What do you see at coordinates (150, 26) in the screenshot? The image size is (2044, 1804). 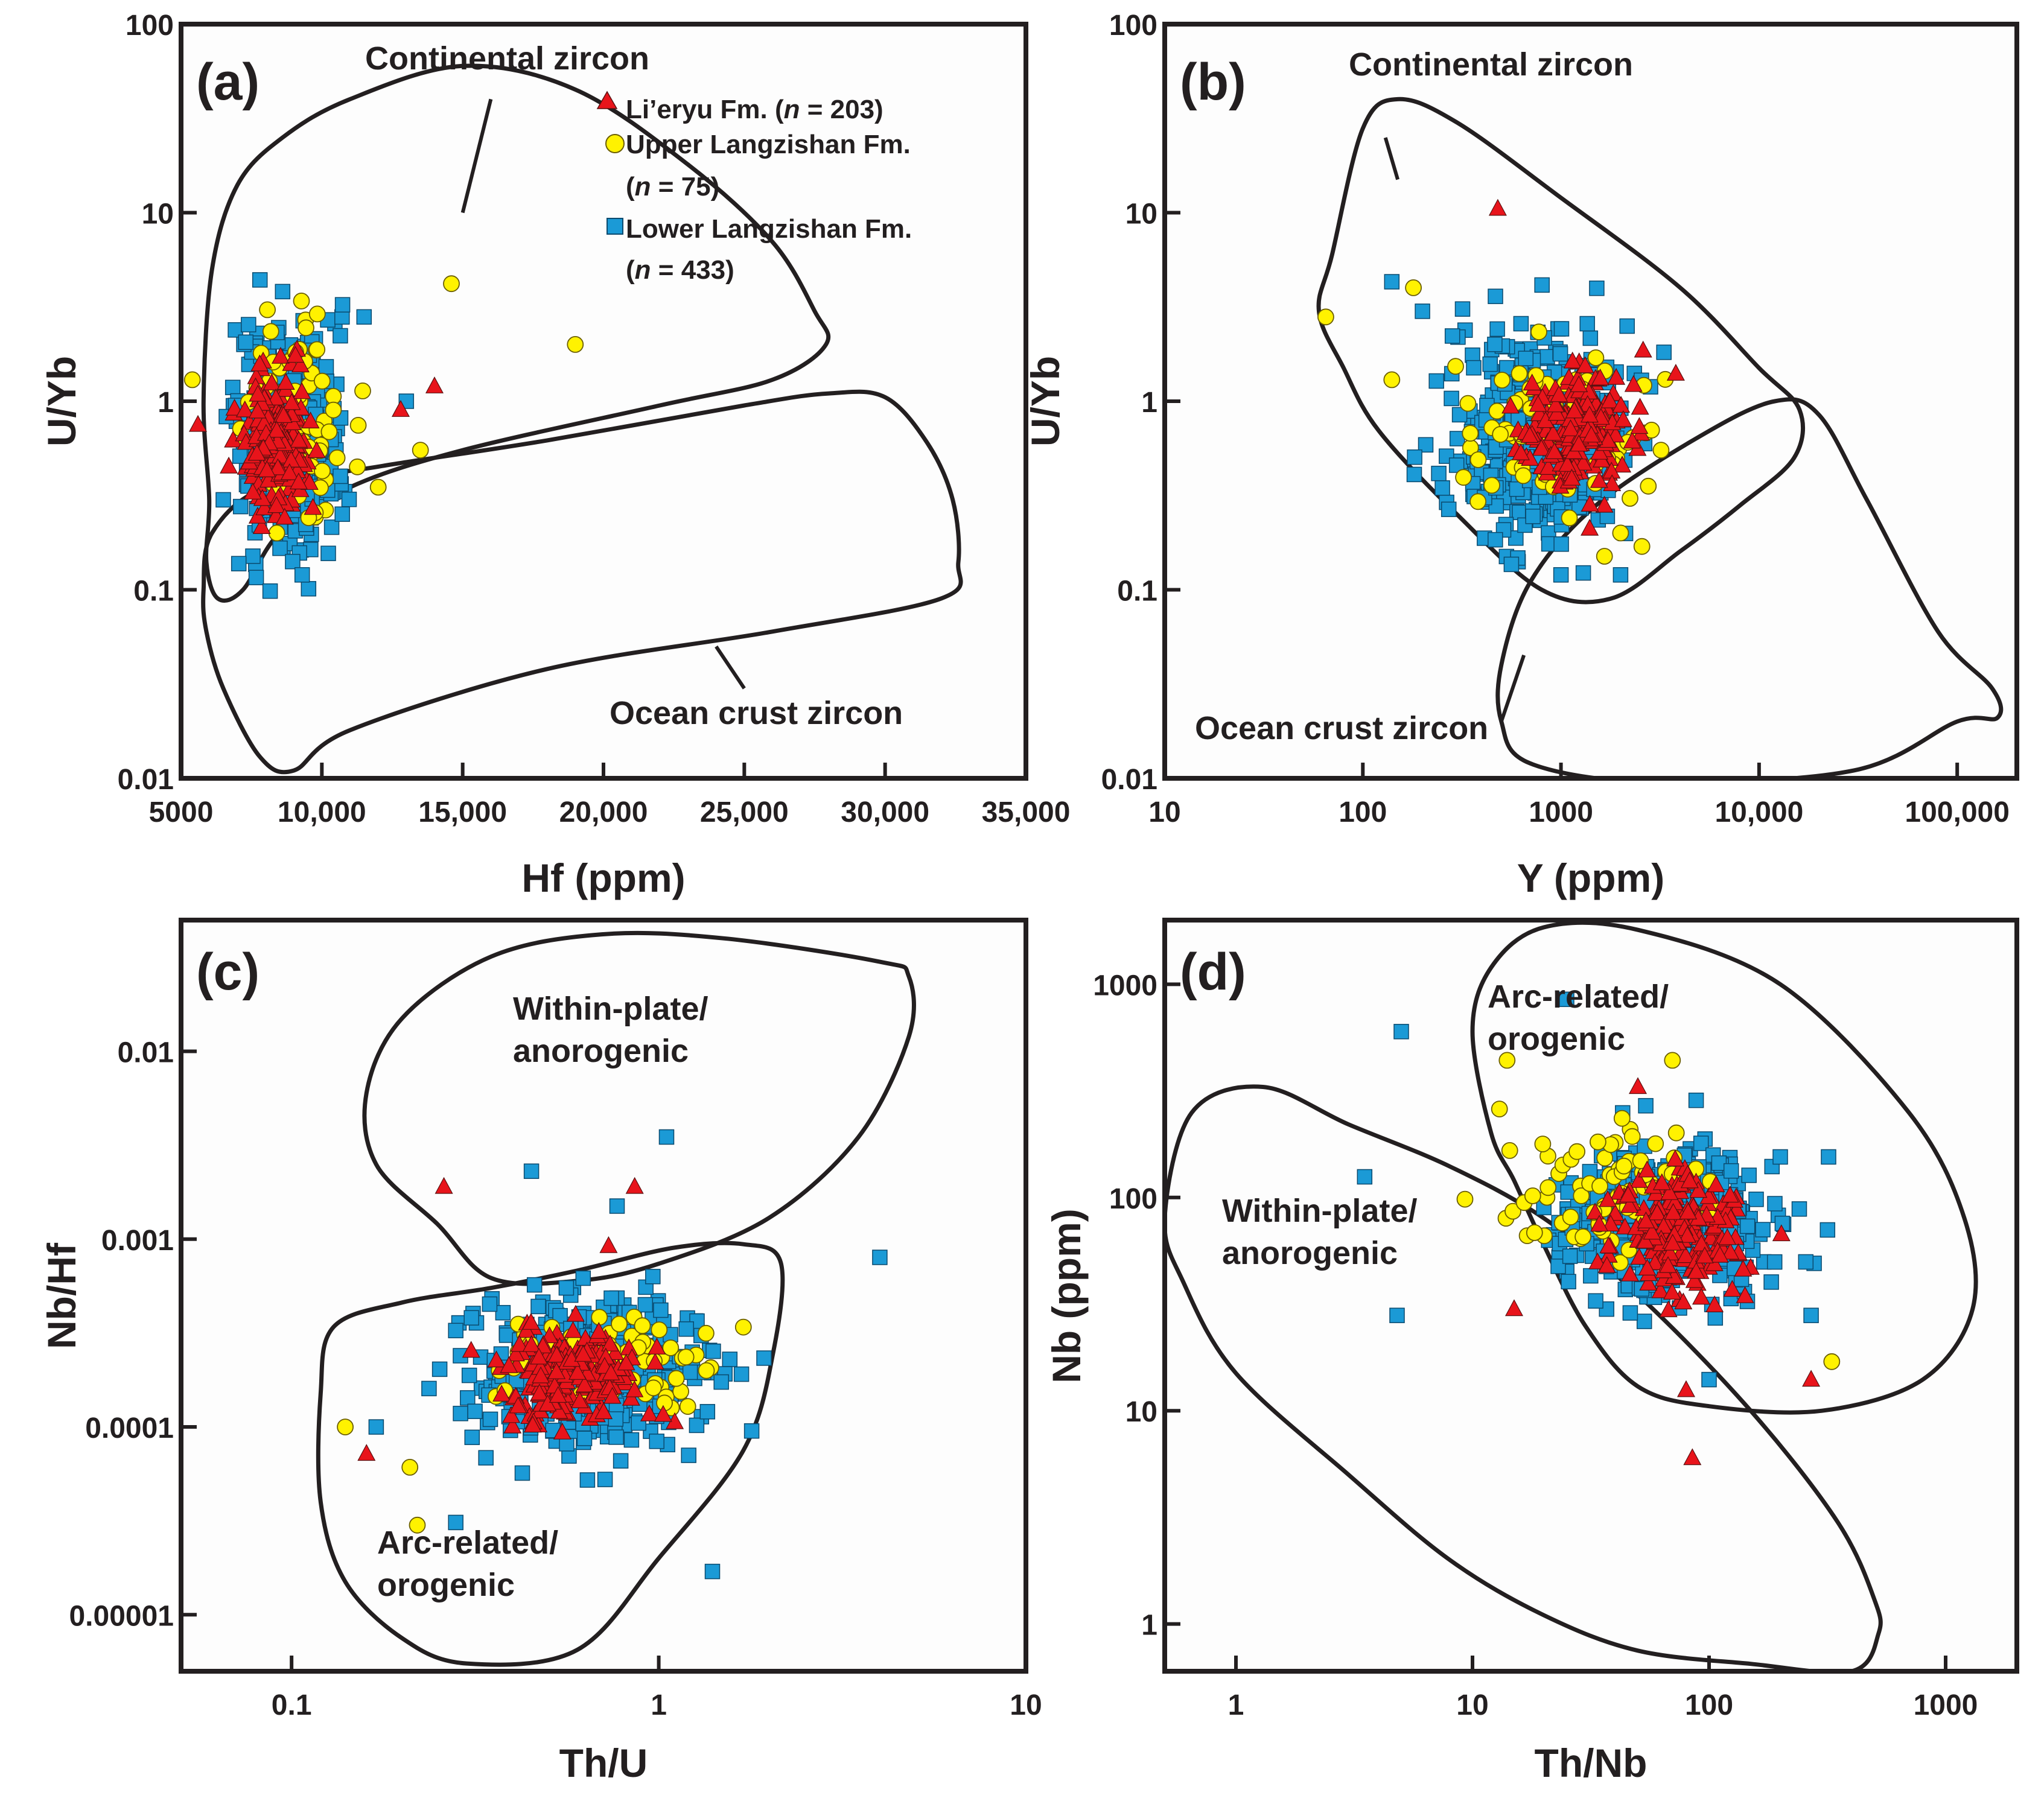 I see `y-tick-label: 100` at bounding box center [150, 26].